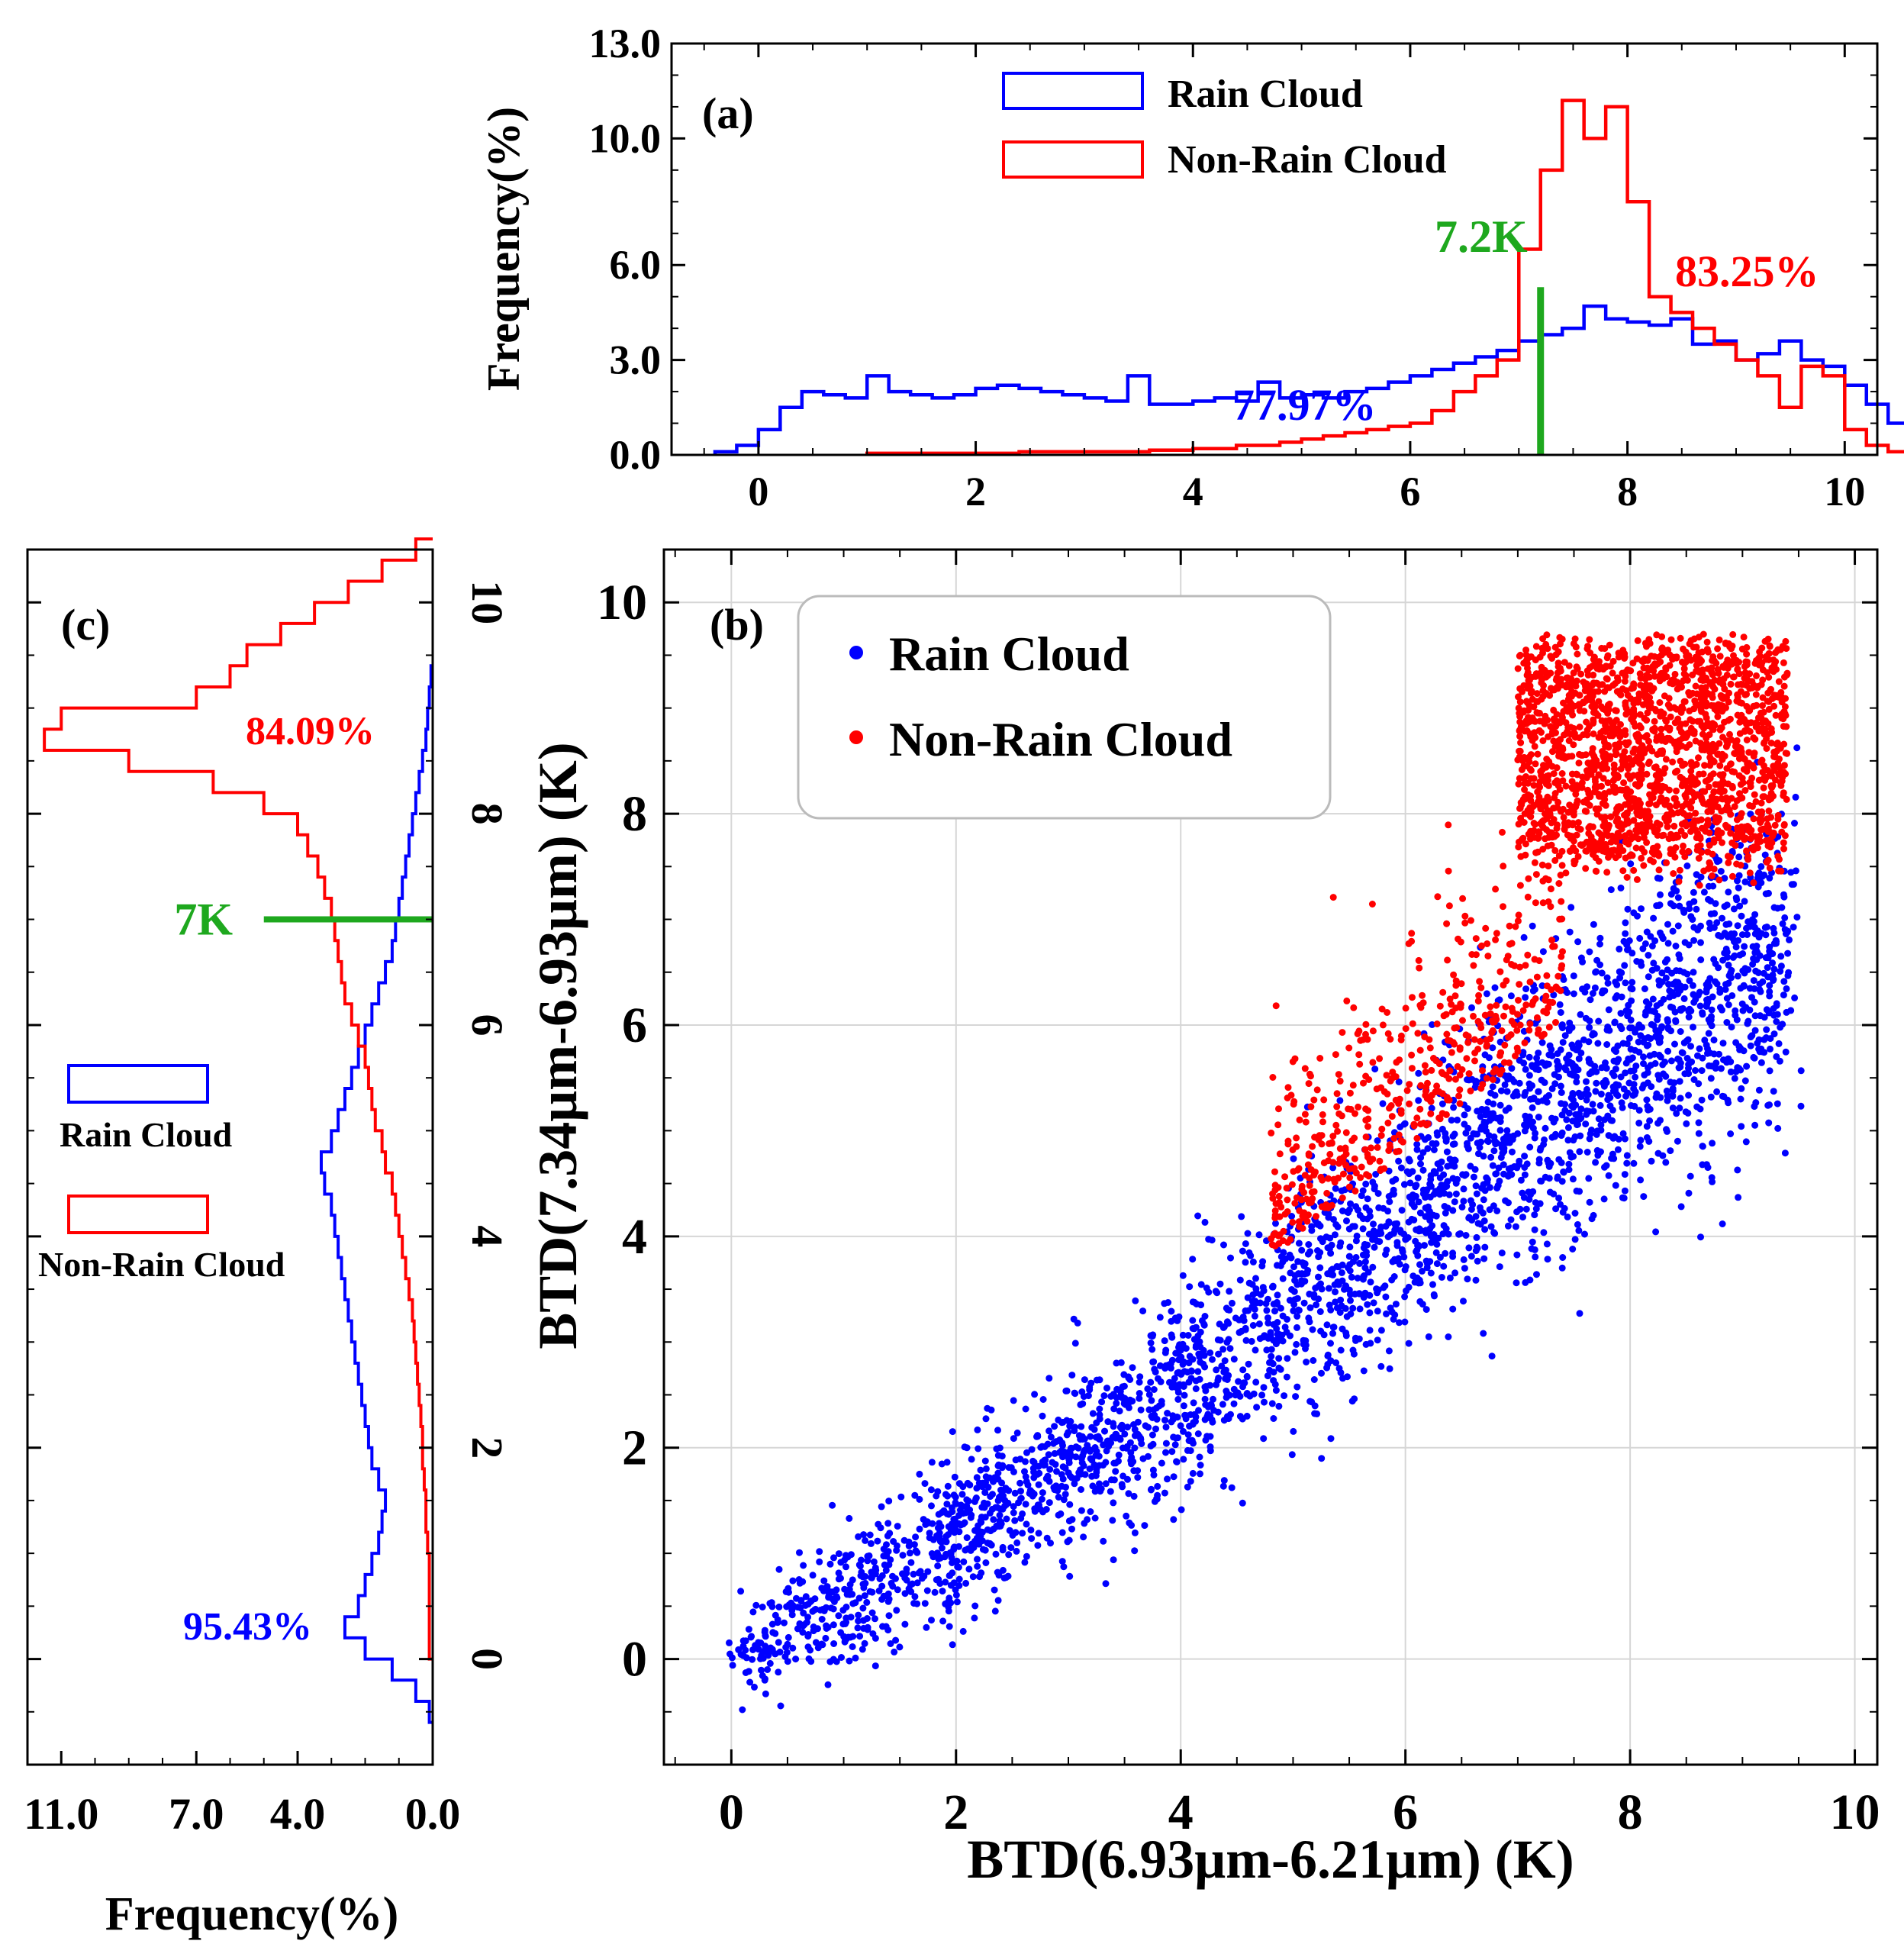 This screenshot has height=1957, width=1904. I want to click on scatter-points-non-rain-cloud, so click(1529, 940).